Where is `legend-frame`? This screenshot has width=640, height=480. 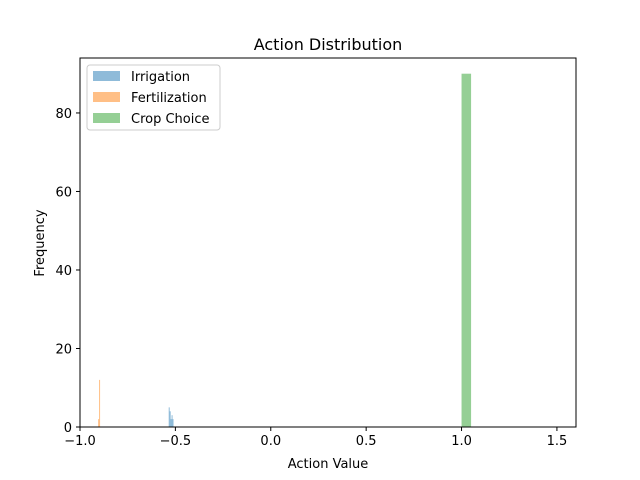 legend-frame is located at coordinates (153, 97).